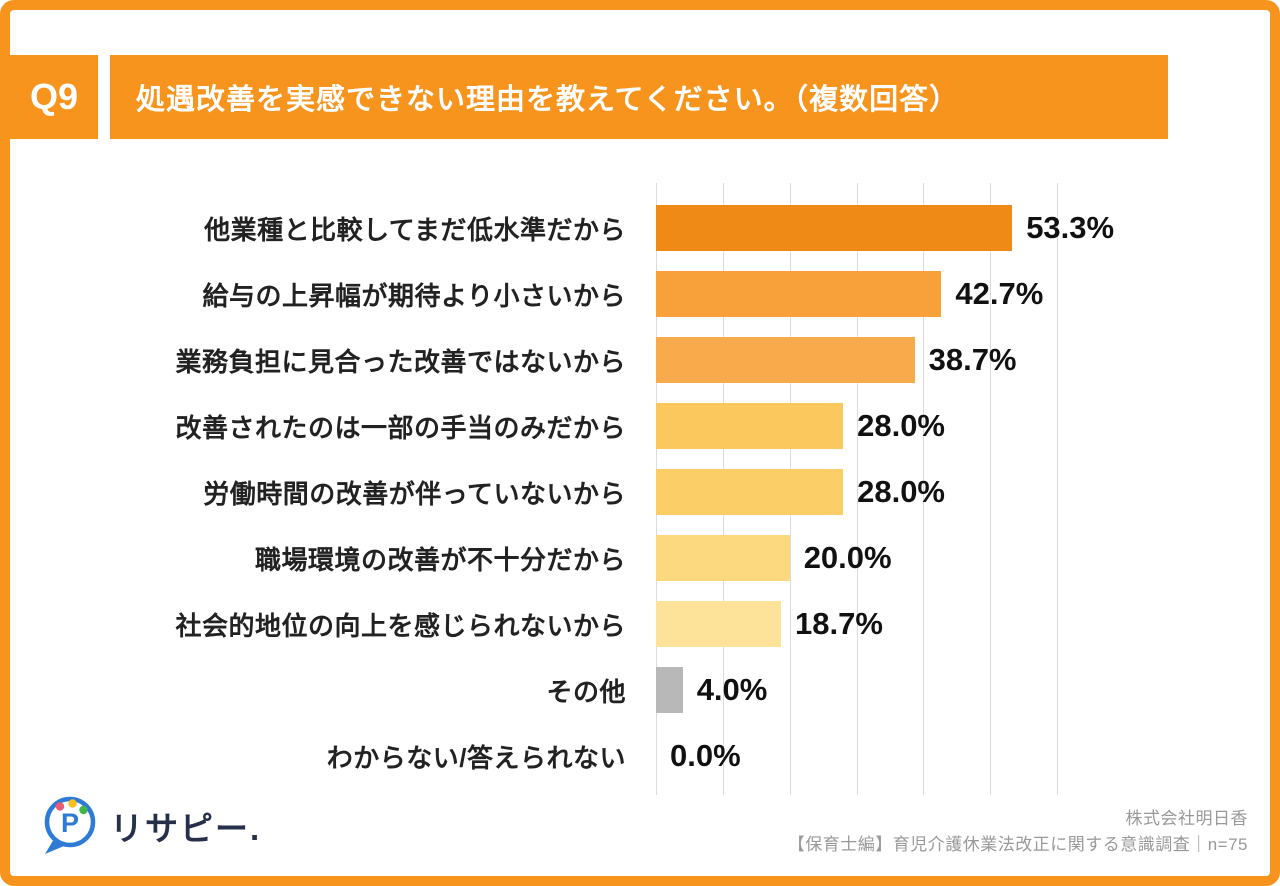 The height and width of the screenshot is (886, 1280). I want to click on company-name: 株式会社明日香, so click(1186, 818).